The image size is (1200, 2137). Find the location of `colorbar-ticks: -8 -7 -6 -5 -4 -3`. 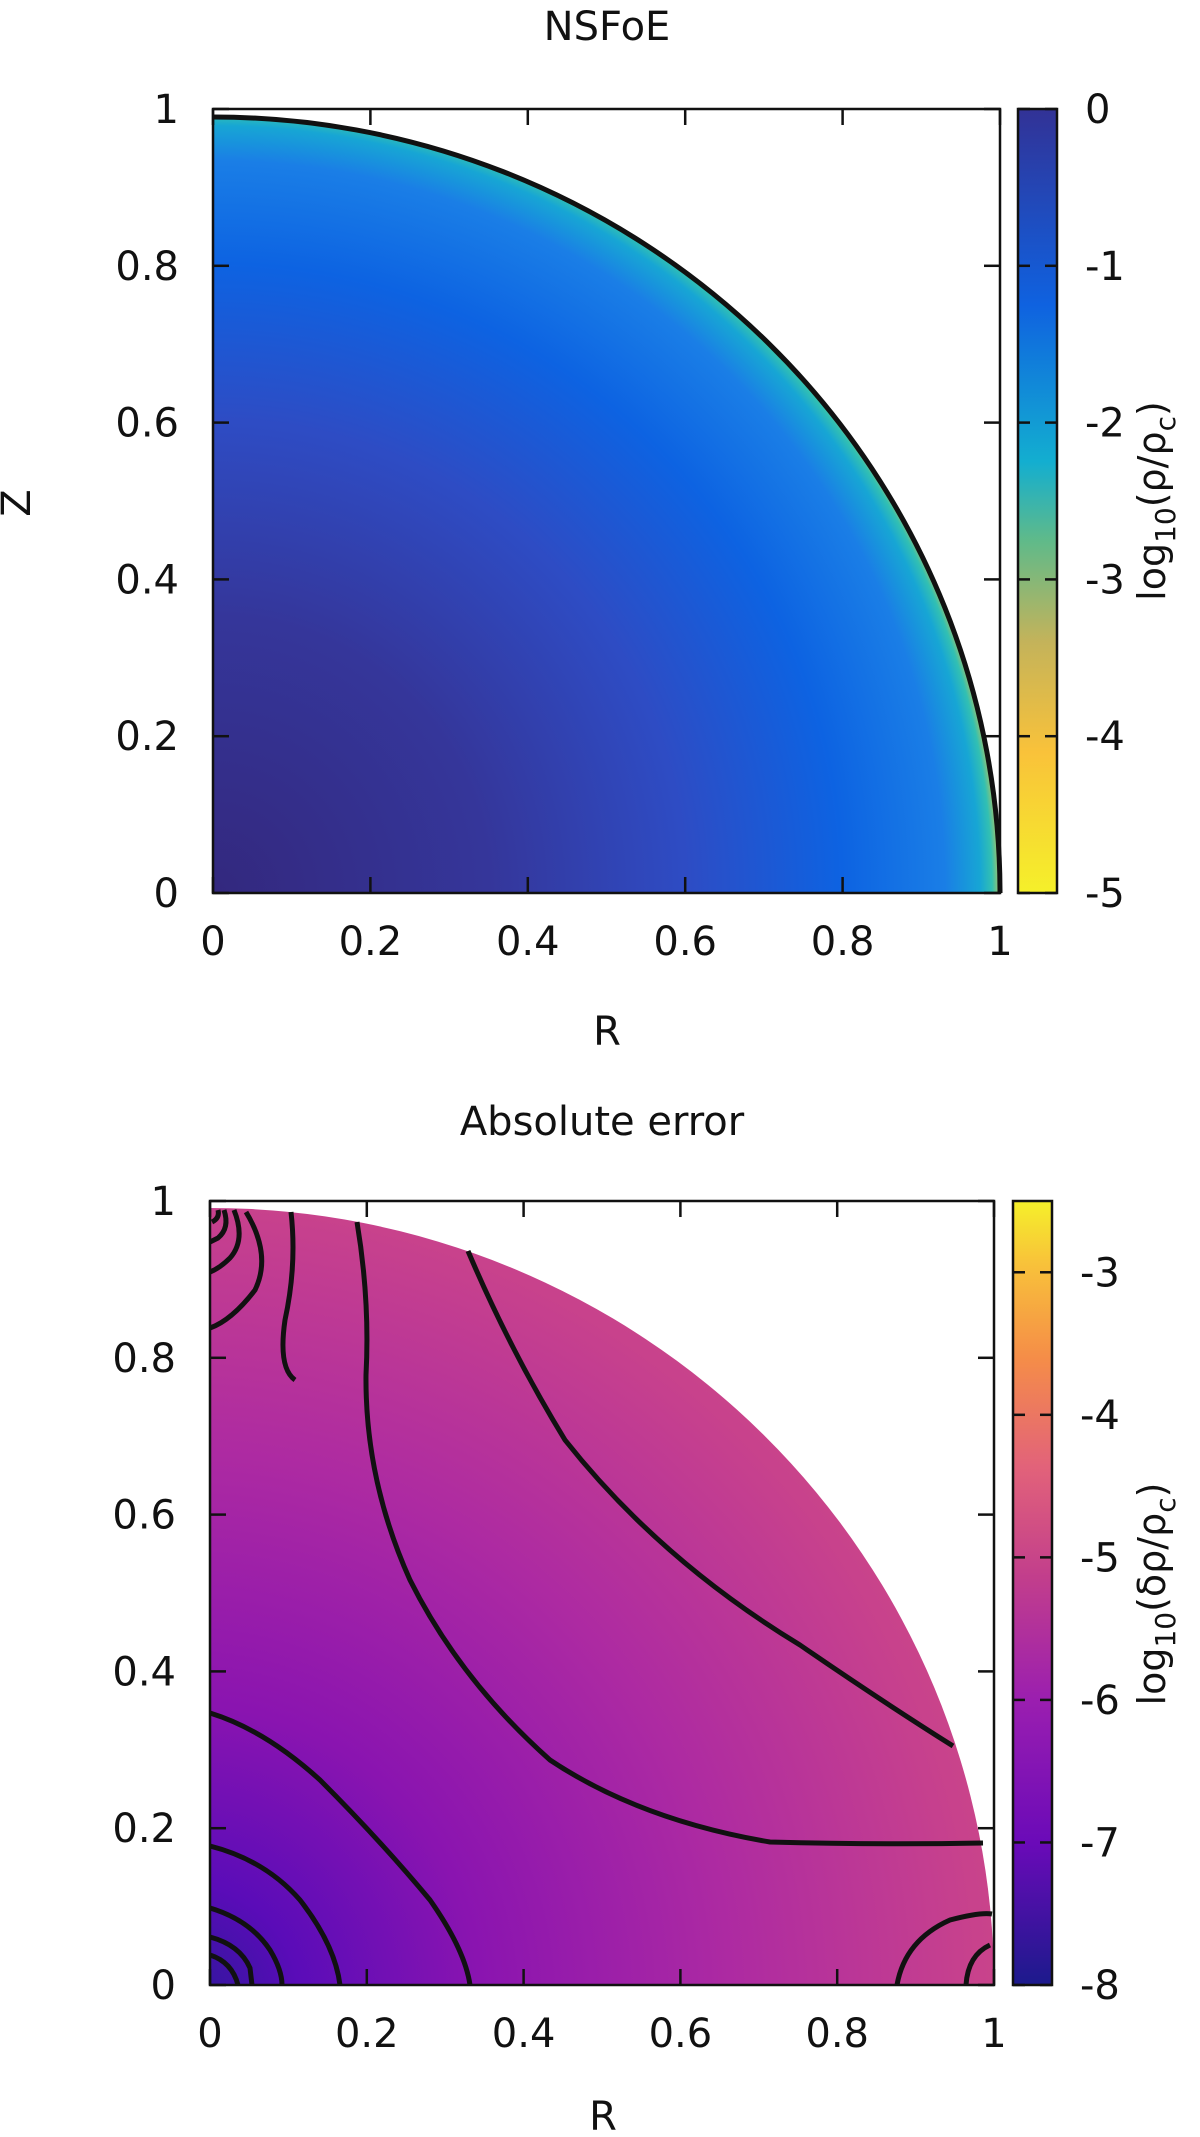

colorbar-ticks: -8 -7 -6 -5 -4 -3 is located at coordinates (1066, 1629).